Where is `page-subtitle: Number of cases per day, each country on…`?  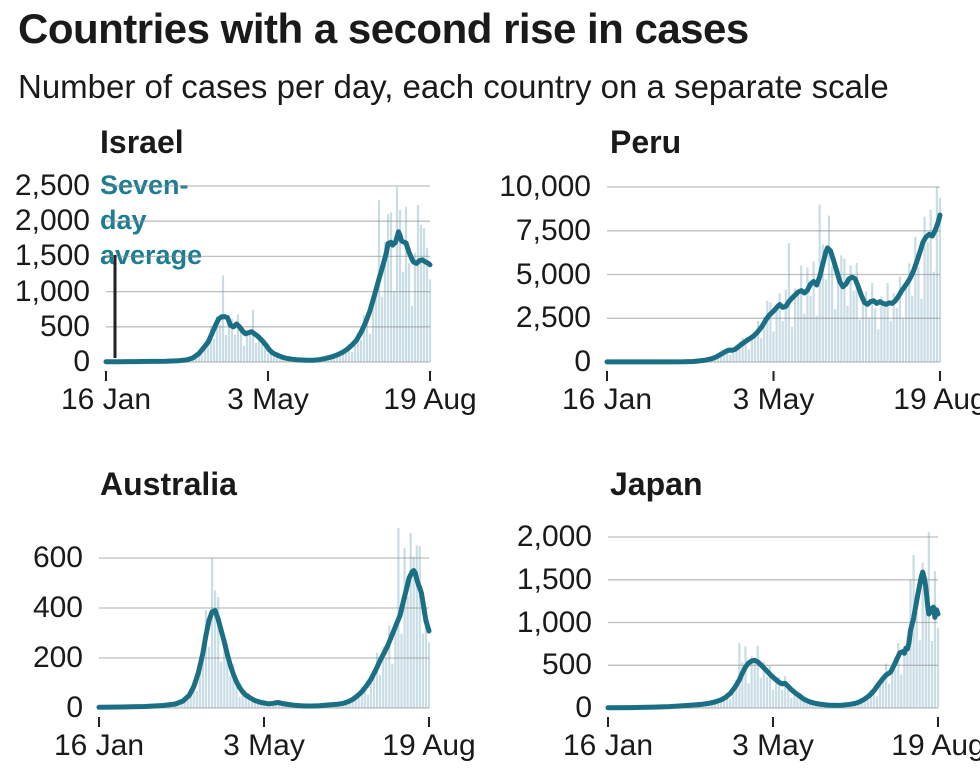
page-subtitle: Number of cases per day, each country on… is located at coordinates (453, 86).